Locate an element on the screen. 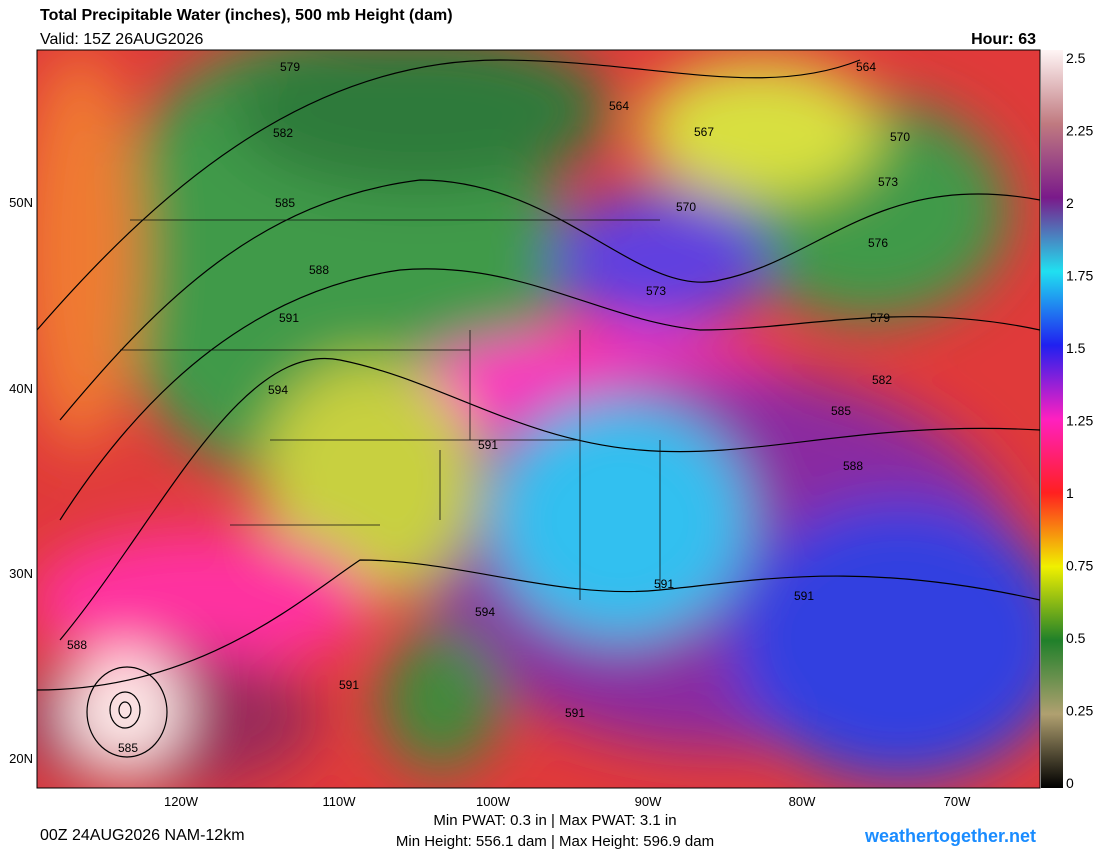 This screenshot has height=855, width=1100. lon-label: 70W is located at coordinates (957, 801).